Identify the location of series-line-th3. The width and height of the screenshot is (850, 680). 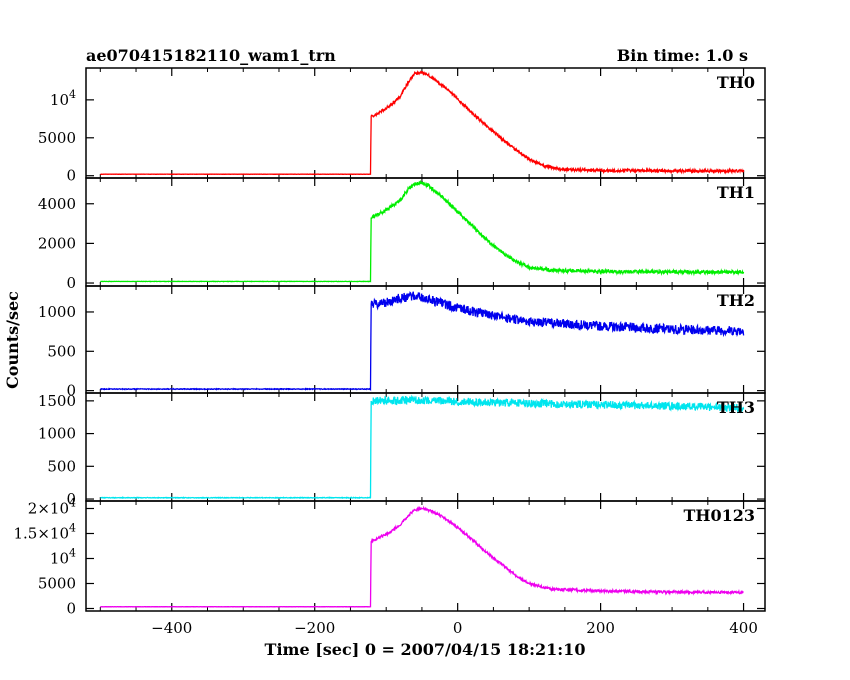
(422, 447).